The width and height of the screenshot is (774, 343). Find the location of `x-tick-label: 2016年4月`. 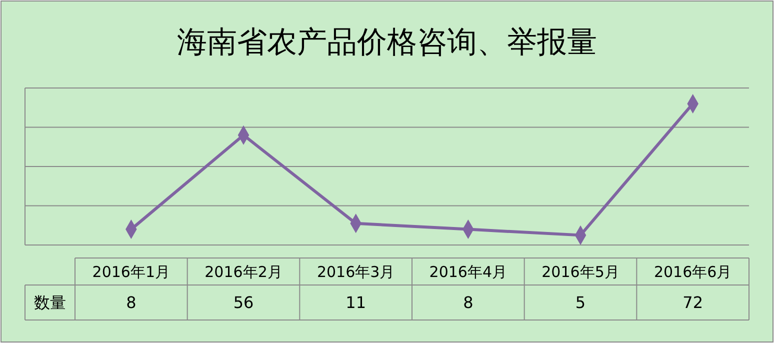

x-tick-label: 2016年4月 is located at coordinates (468, 272).